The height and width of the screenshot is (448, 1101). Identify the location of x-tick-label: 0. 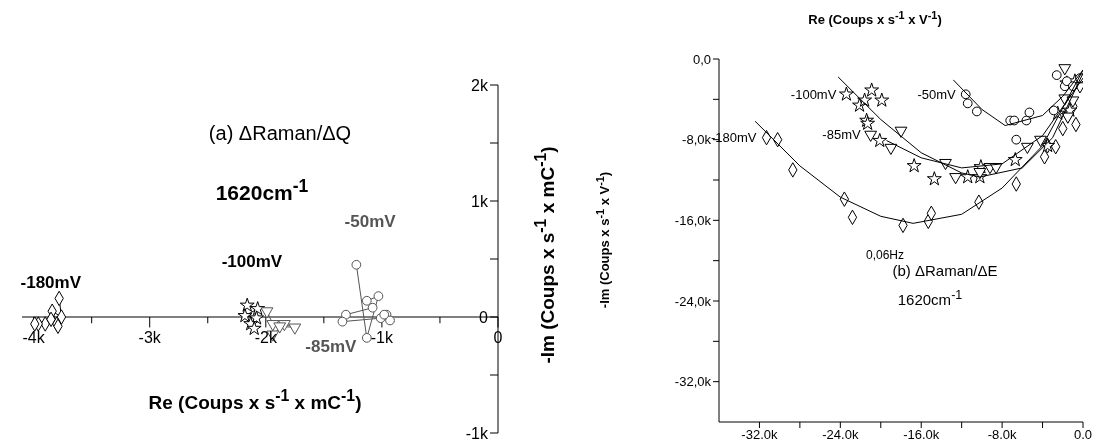
(498, 337).